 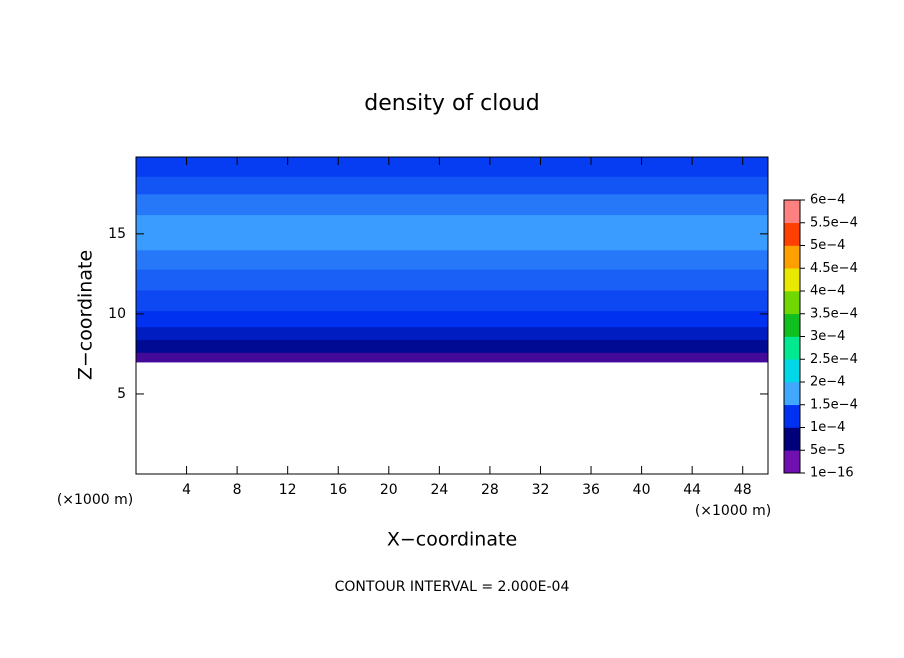 What do you see at coordinates (834, 268) in the screenshot?
I see `colorbar-label: 4.5e−4` at bounding box center [834, 268].